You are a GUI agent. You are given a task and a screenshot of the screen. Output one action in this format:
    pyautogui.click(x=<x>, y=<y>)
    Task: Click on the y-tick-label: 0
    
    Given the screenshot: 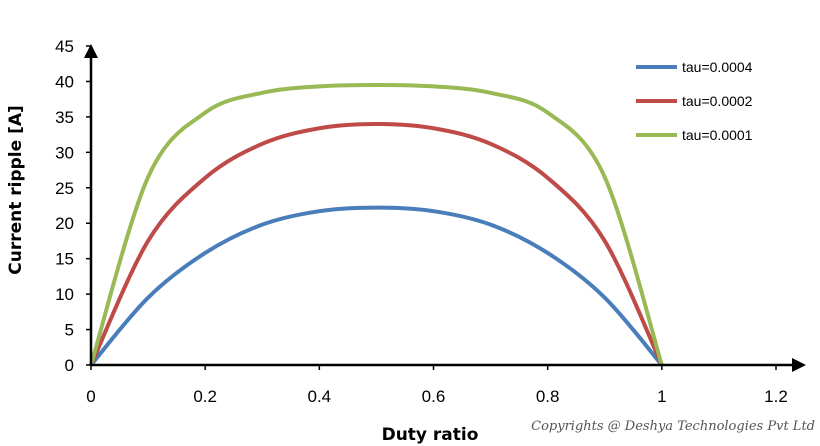 What is the action you would take?
    pyautogui.click(x=69, y=365)
    